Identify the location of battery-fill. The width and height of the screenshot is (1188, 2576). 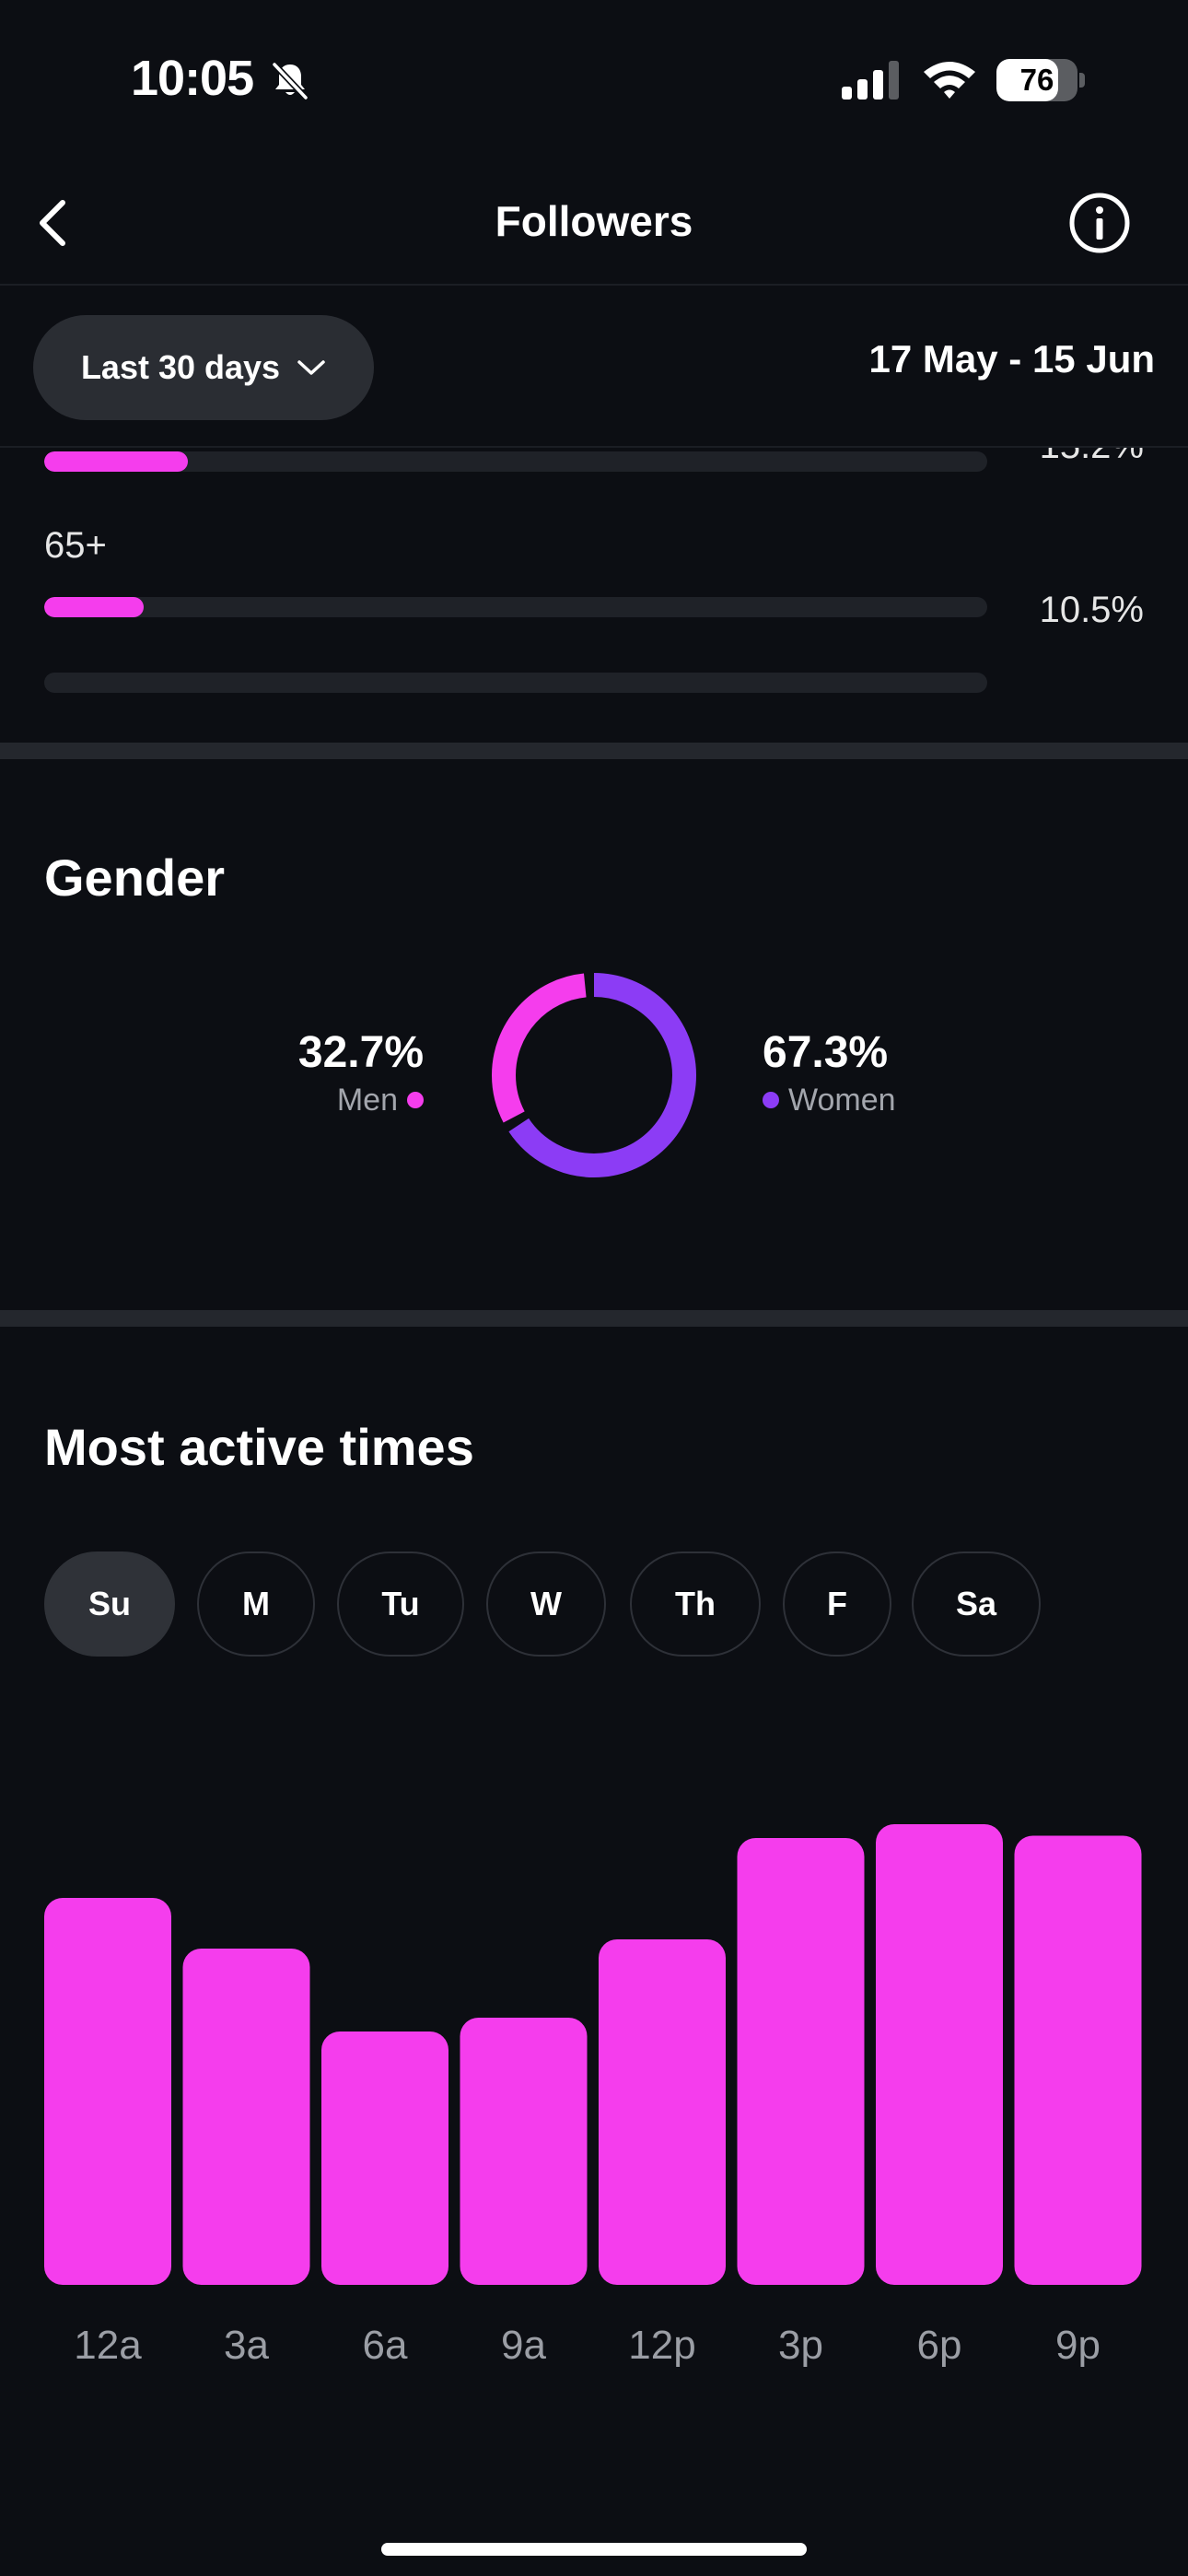
(1027, 80).